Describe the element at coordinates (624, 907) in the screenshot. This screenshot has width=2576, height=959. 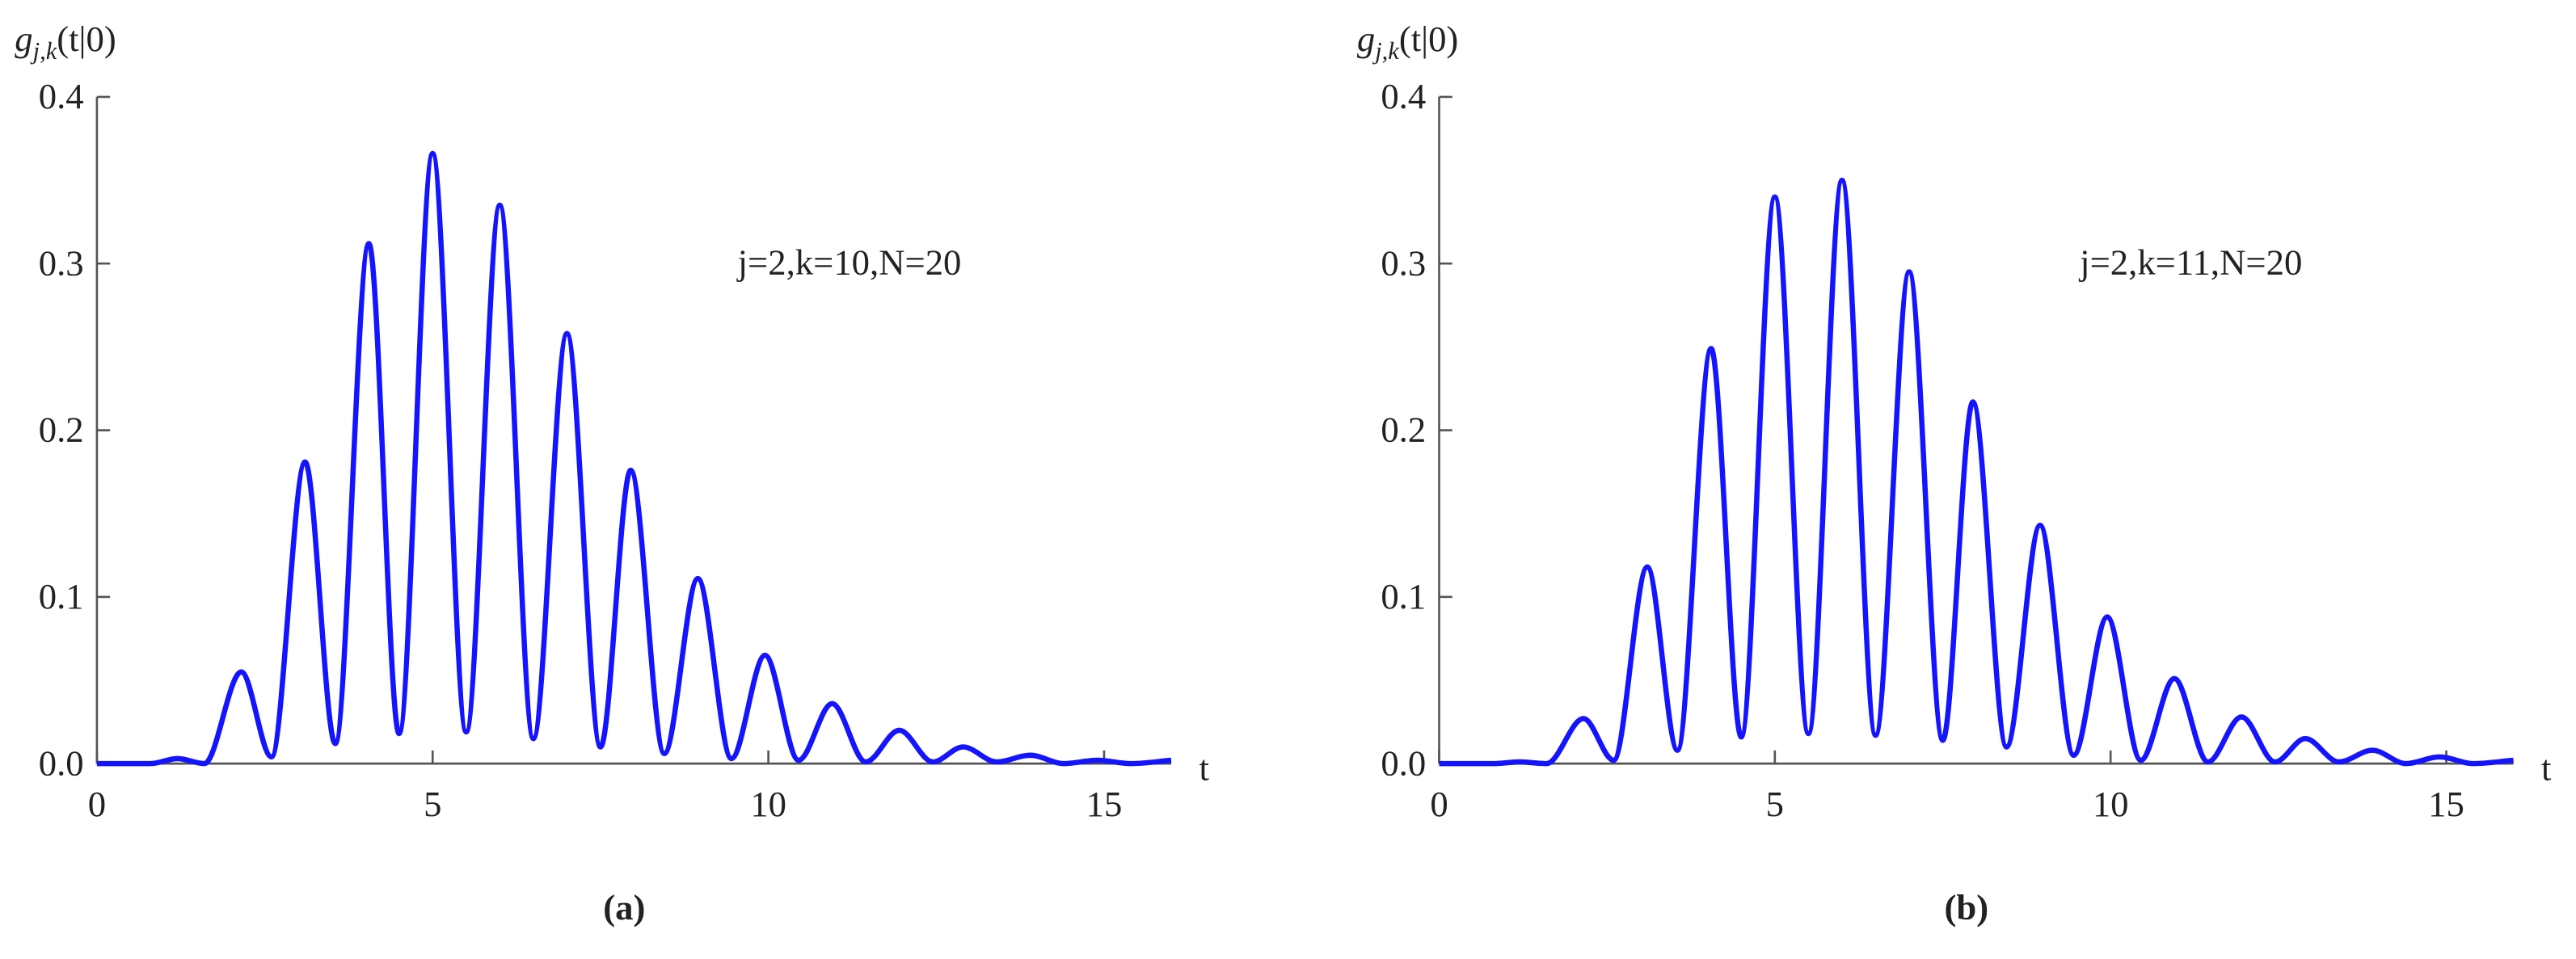
I see `caption: (a)` at that location.